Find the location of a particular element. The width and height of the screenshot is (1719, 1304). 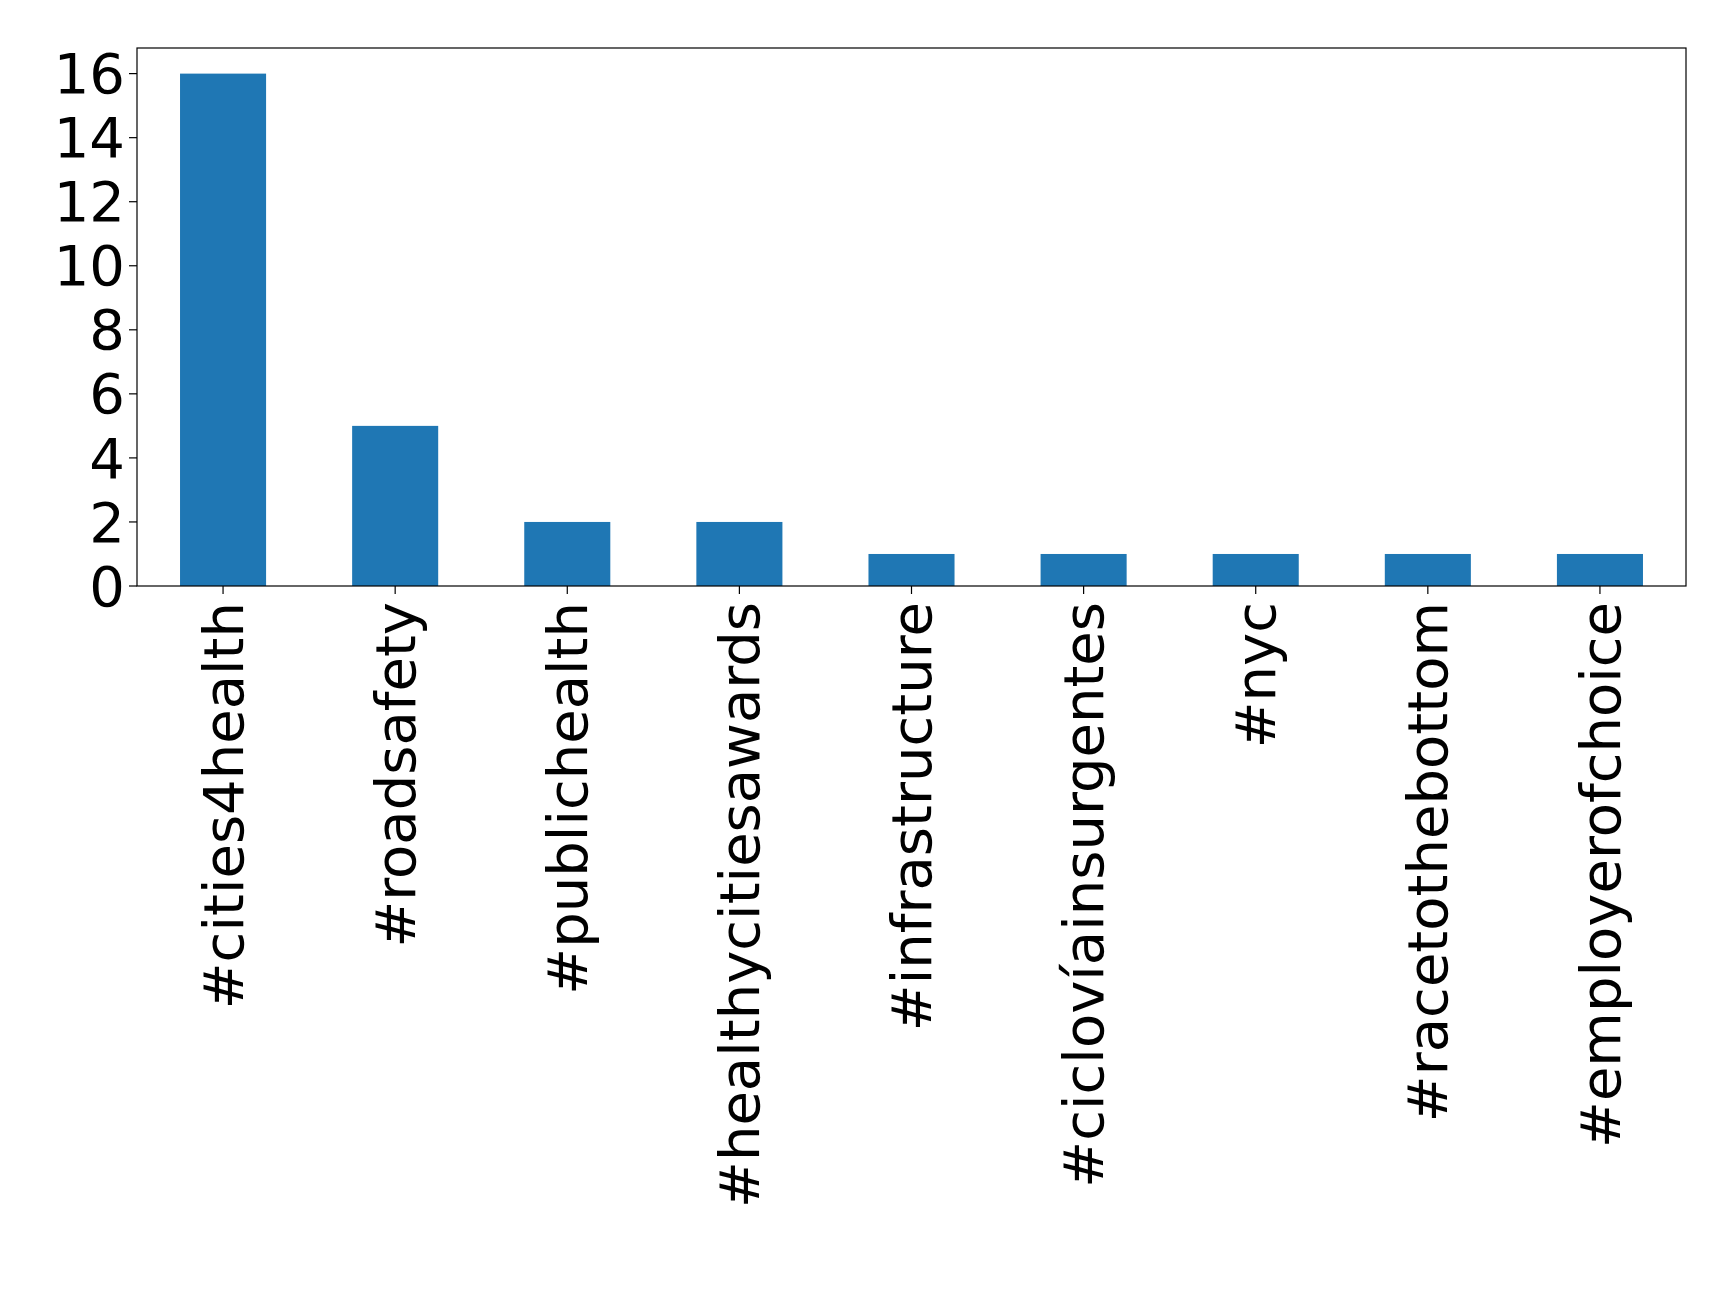

x-tick-label: #nyc is located at coordinates (1256, 675).